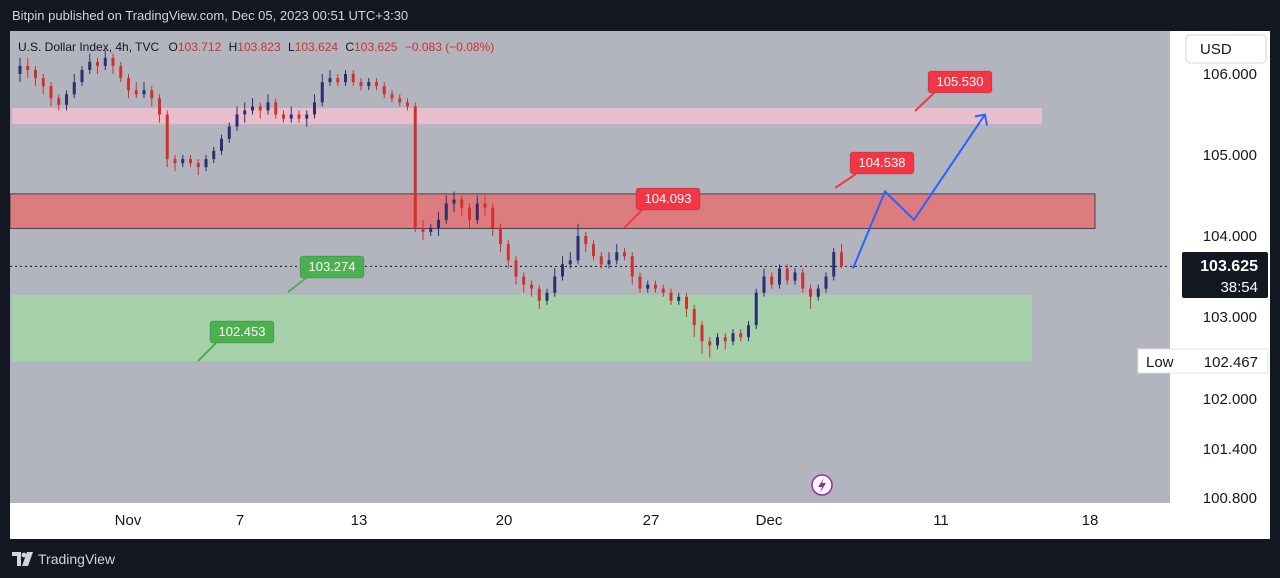 This screenshot has width=1280, height=578. What do you see at coordinates (662, 208) in the screenshot?
I see `price-callout: 104.093` at bounding box center [662, 208].